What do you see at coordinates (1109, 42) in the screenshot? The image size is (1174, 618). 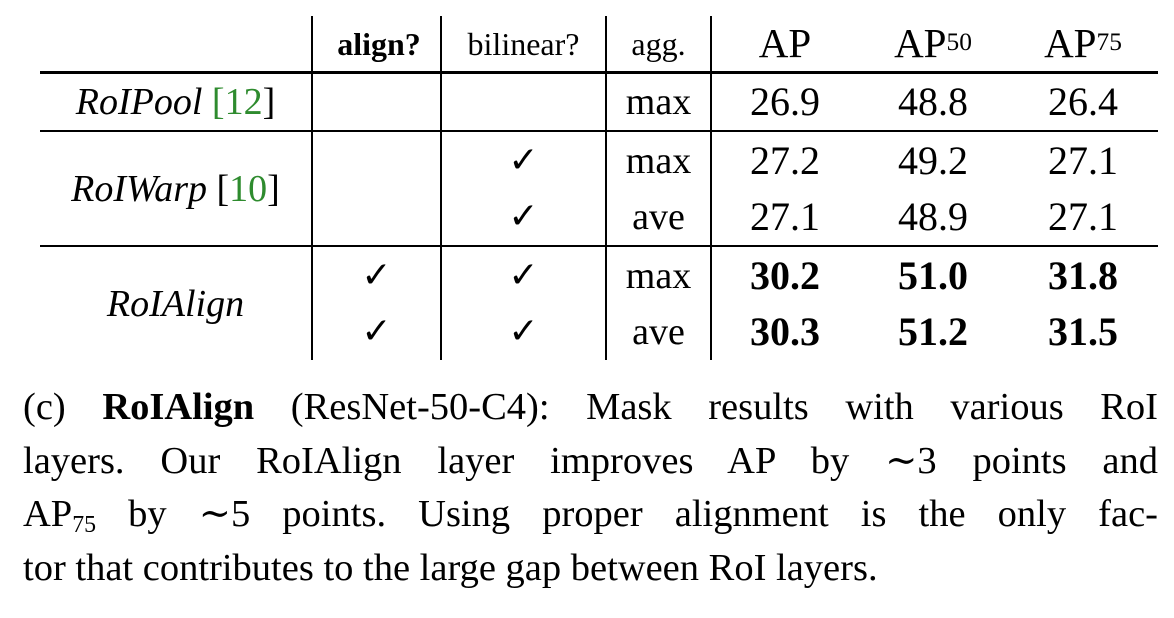 I see `header-ap75-sub: 75` at bounding box center [1109, 42].